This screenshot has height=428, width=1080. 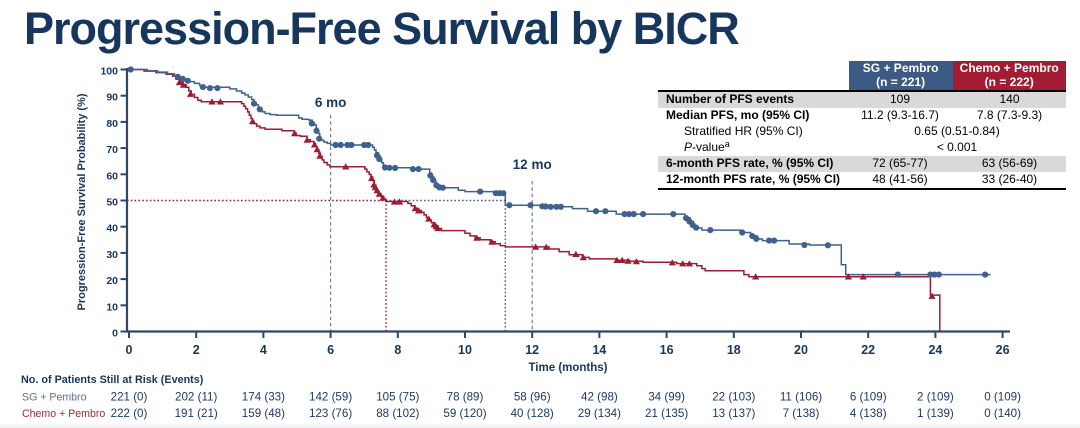 What do you see at coordinates (1002, 413) in the screenshot?
I see `svg-text: 0 (140)` at bounding box center [1002, 413].